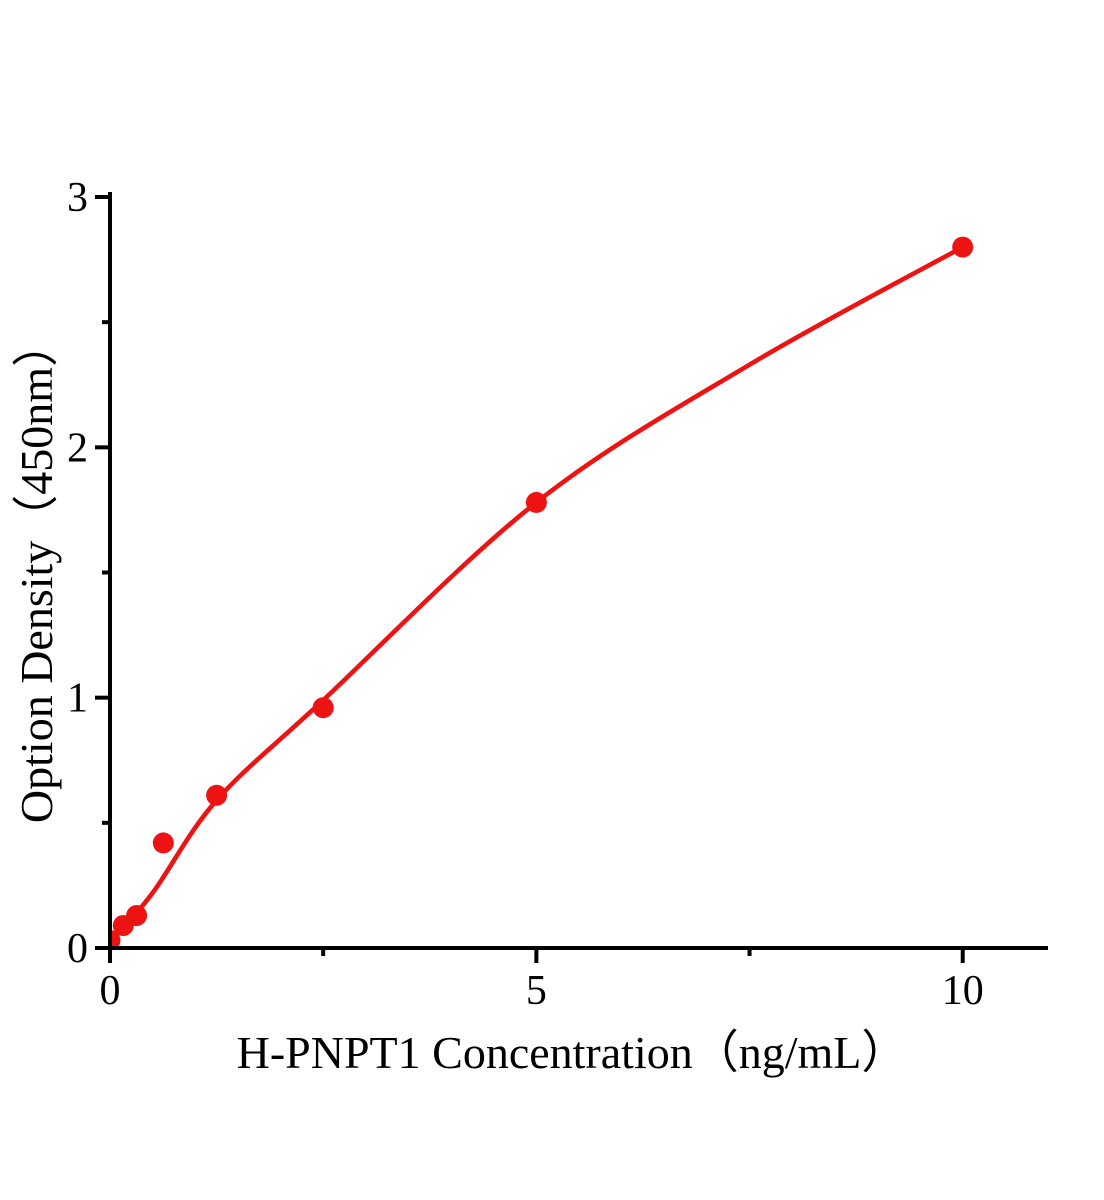  Describe the element at coordinates (572, 1052) in the screenshot. I see `x-axis-title: H-PNPT1 Concentration（ng/mL）` at that location.